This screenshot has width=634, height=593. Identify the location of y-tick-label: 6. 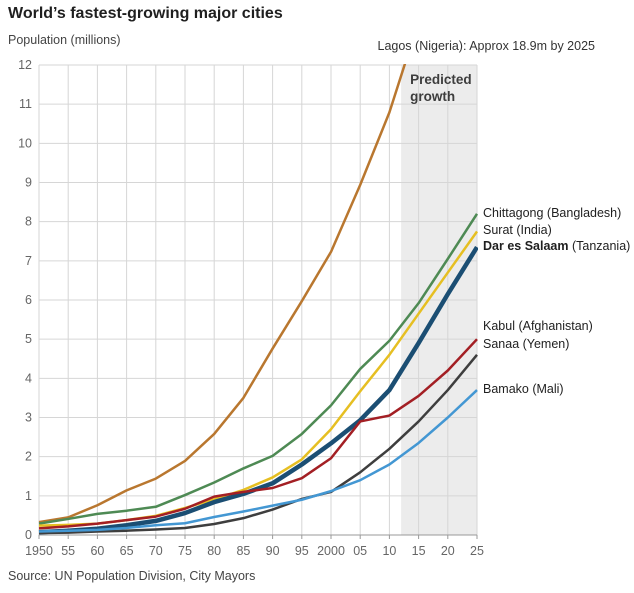
(28, 300).